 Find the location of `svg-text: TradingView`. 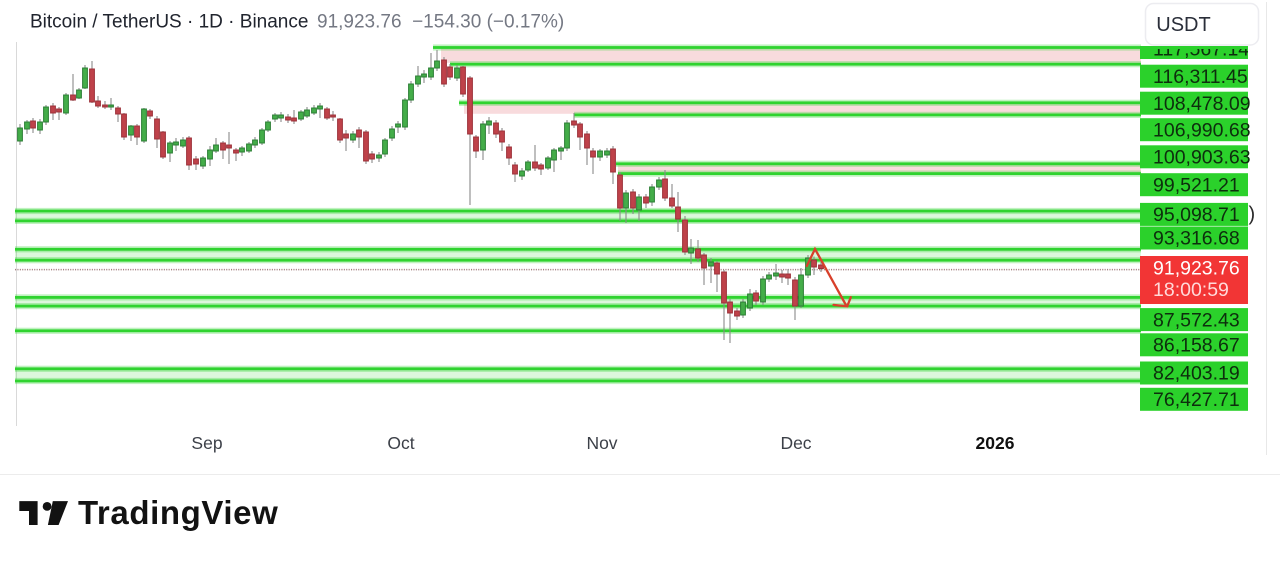

svg-text: TradingView is located at coordinates (178, 512).